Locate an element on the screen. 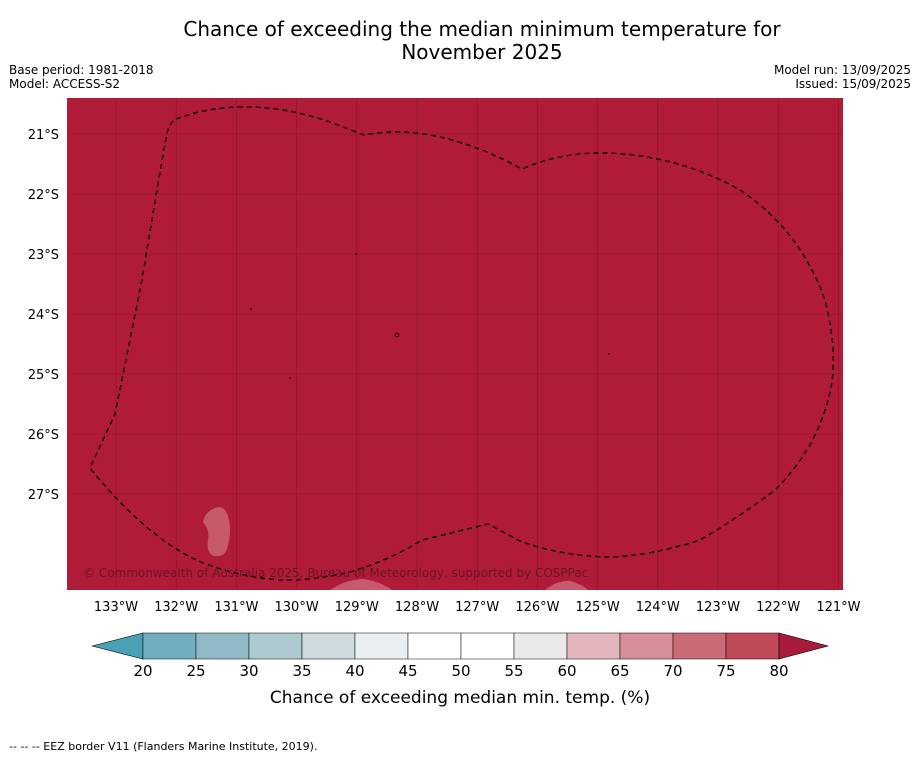 This screenshot has height=758, width=919. lighter-patch-west is located at coordinates (216, 532).